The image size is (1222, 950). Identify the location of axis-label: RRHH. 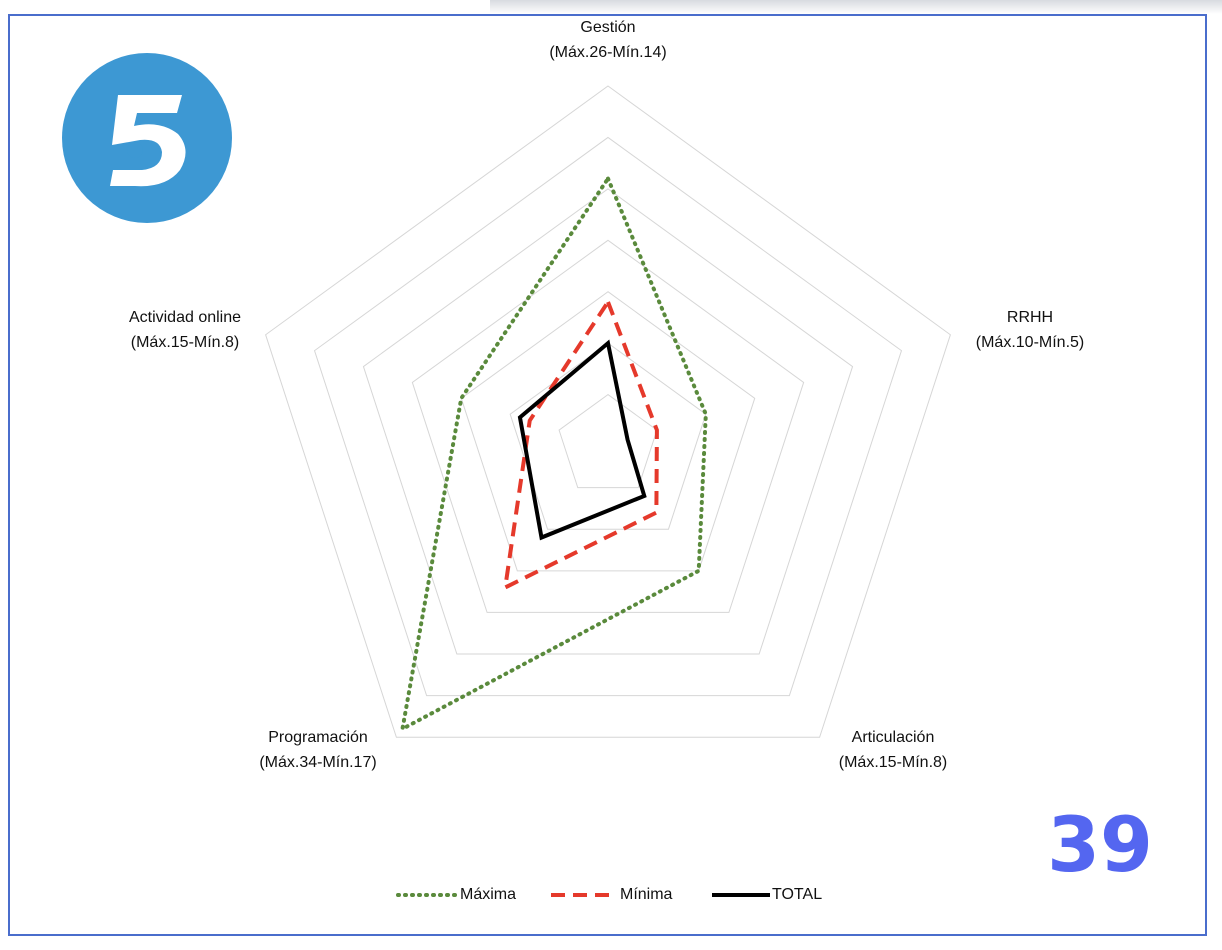
(1030, 317).